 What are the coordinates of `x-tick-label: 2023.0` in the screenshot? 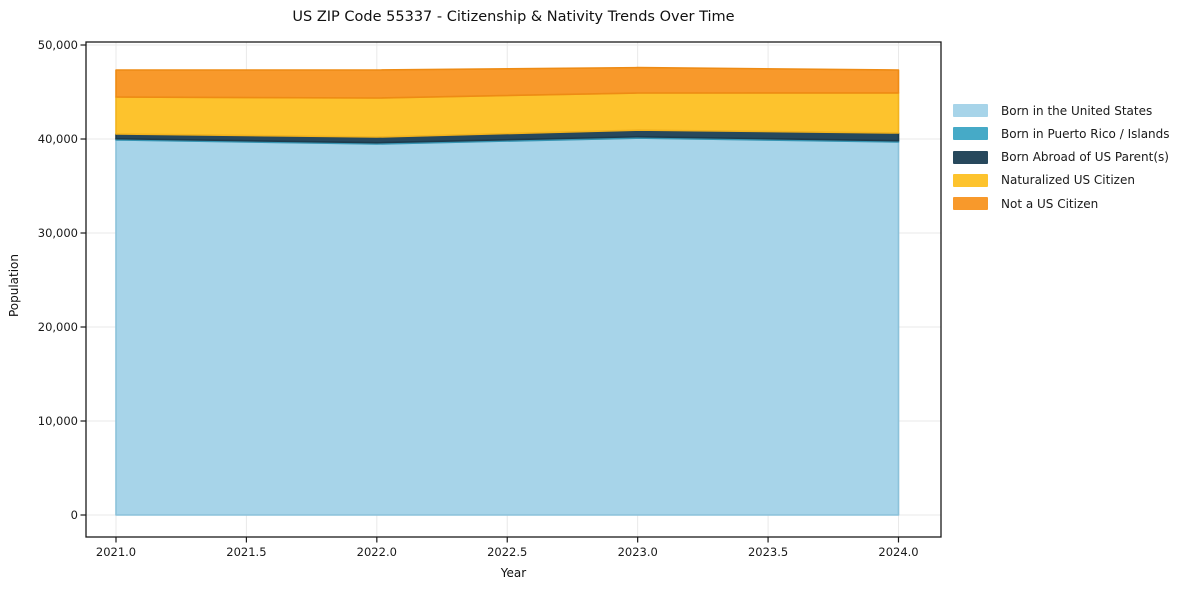 It's located at (637, 552).